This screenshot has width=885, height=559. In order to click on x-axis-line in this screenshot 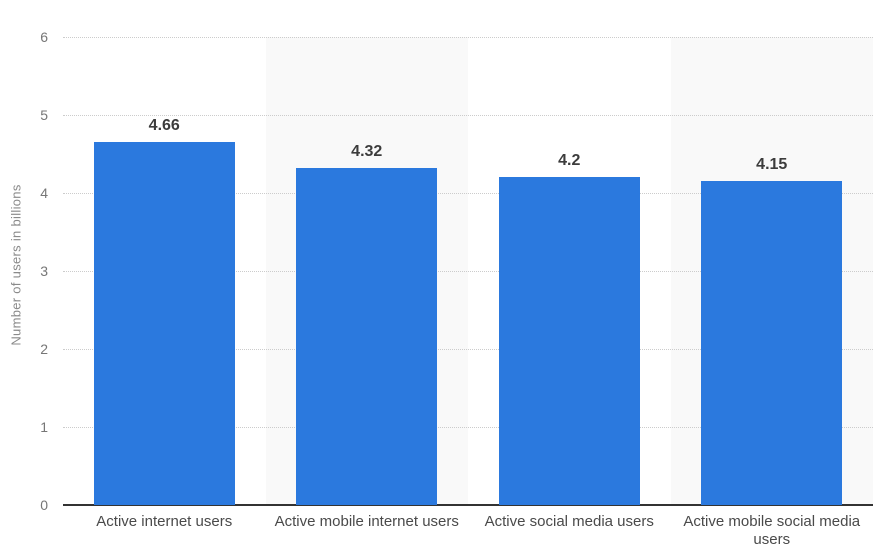, I will do `click(468, 505)`.